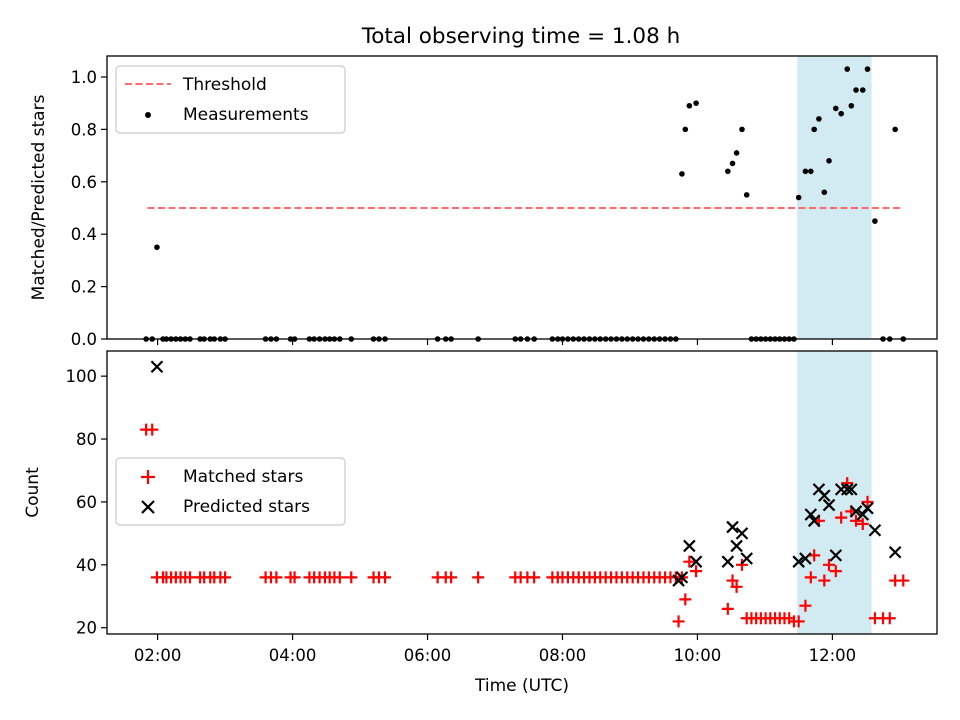  What do you see at coordinates (33, 492) in the screenshot?
I see `bottom-y-axis-label: Count` at bounding box center [33, 492].